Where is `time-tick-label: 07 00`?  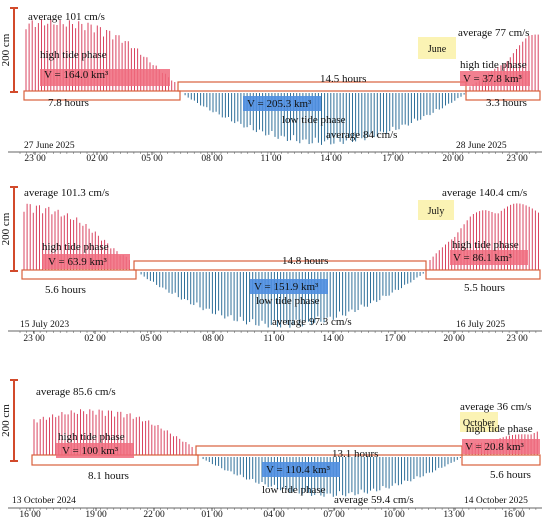
time-tick-label: 07 00 is located at coordinates (334, 515).